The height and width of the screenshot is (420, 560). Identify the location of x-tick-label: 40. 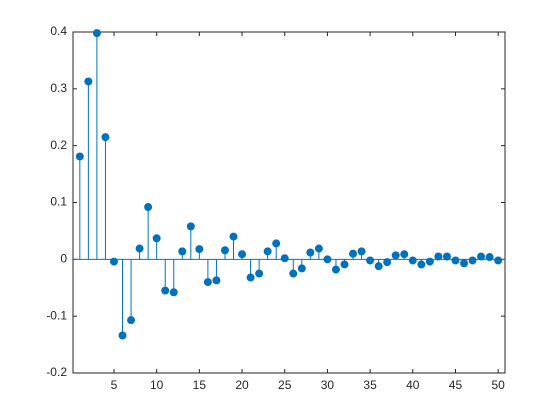
(413, 385).